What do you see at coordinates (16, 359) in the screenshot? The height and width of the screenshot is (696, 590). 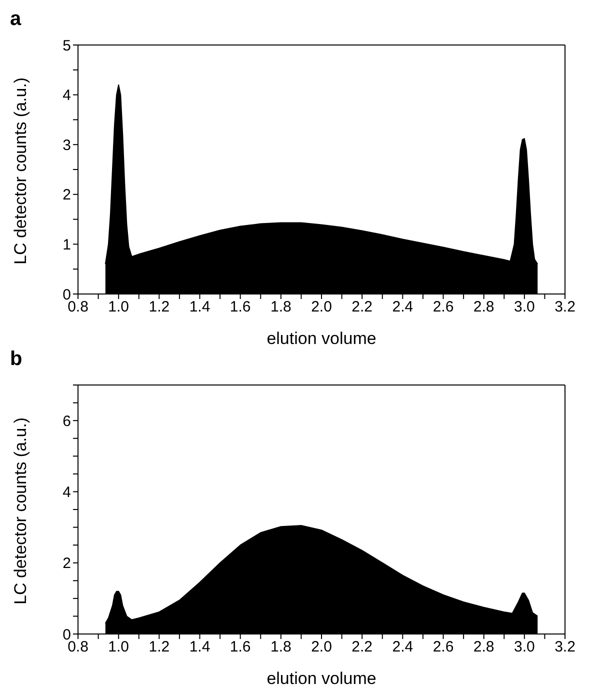 I see `chart-title: b` at bounding box center [16, 359].